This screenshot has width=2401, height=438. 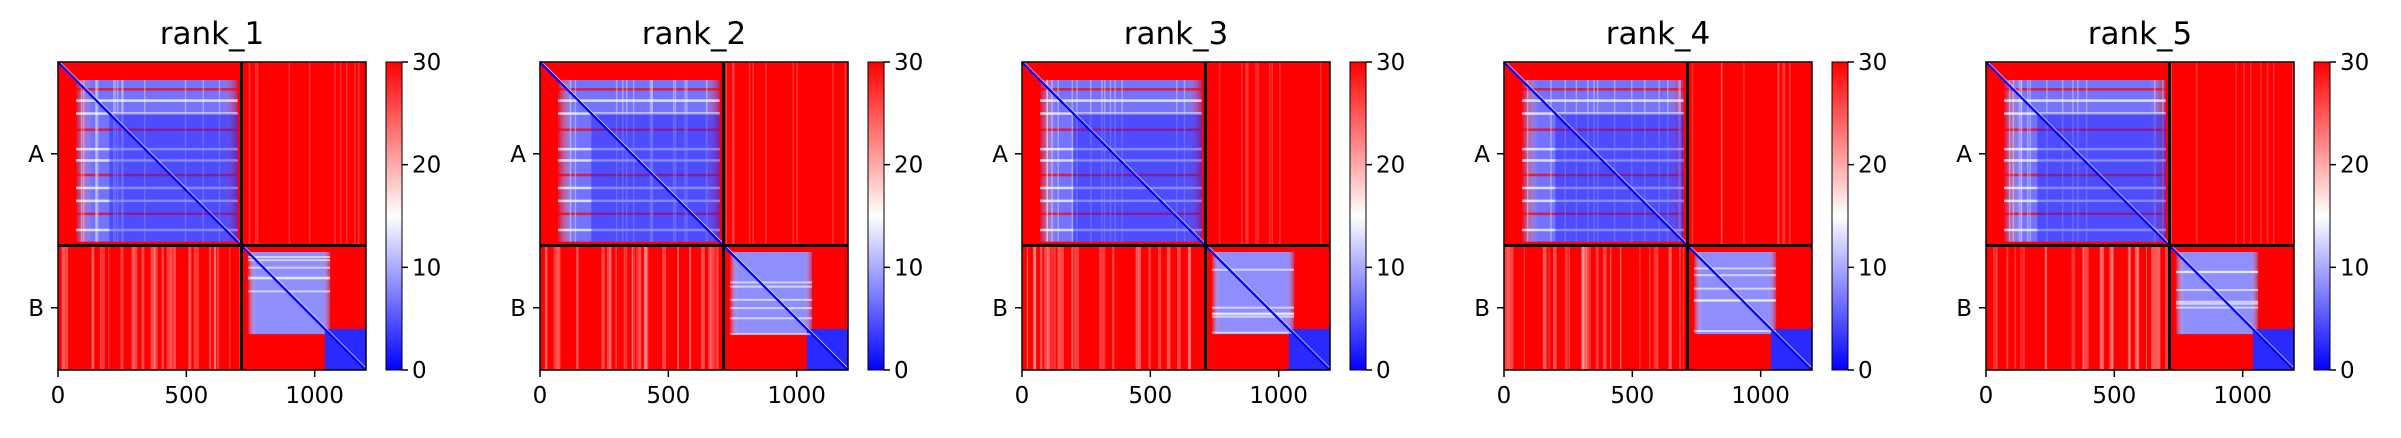 I want to click on y-tick-label: B, so click(x=36, y=309).